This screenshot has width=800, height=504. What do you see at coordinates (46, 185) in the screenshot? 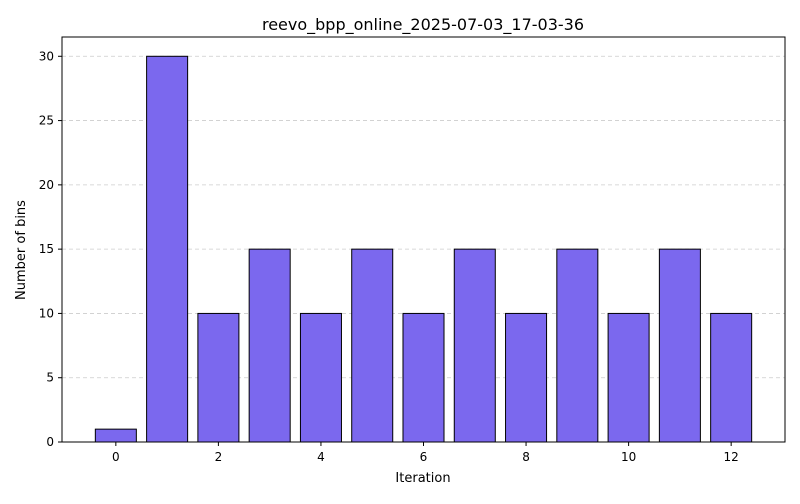
I see `y-tick-label: 20` at bounding box center [46, 185].